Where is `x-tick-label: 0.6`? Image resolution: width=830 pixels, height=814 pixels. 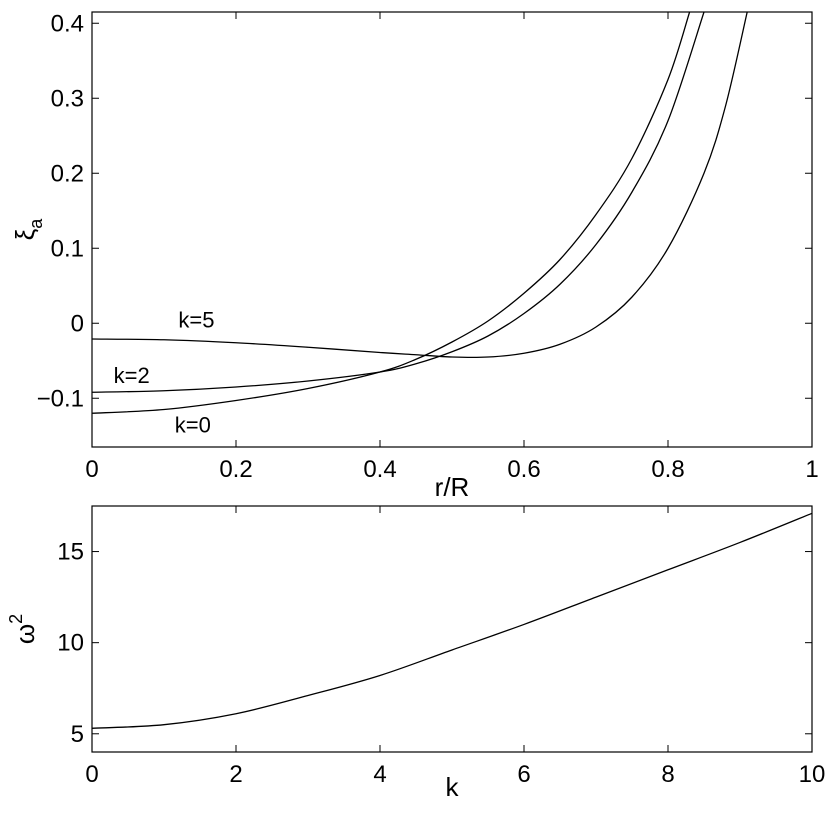
x-tick-label: 0.6 is located at coordinates (523, 469).